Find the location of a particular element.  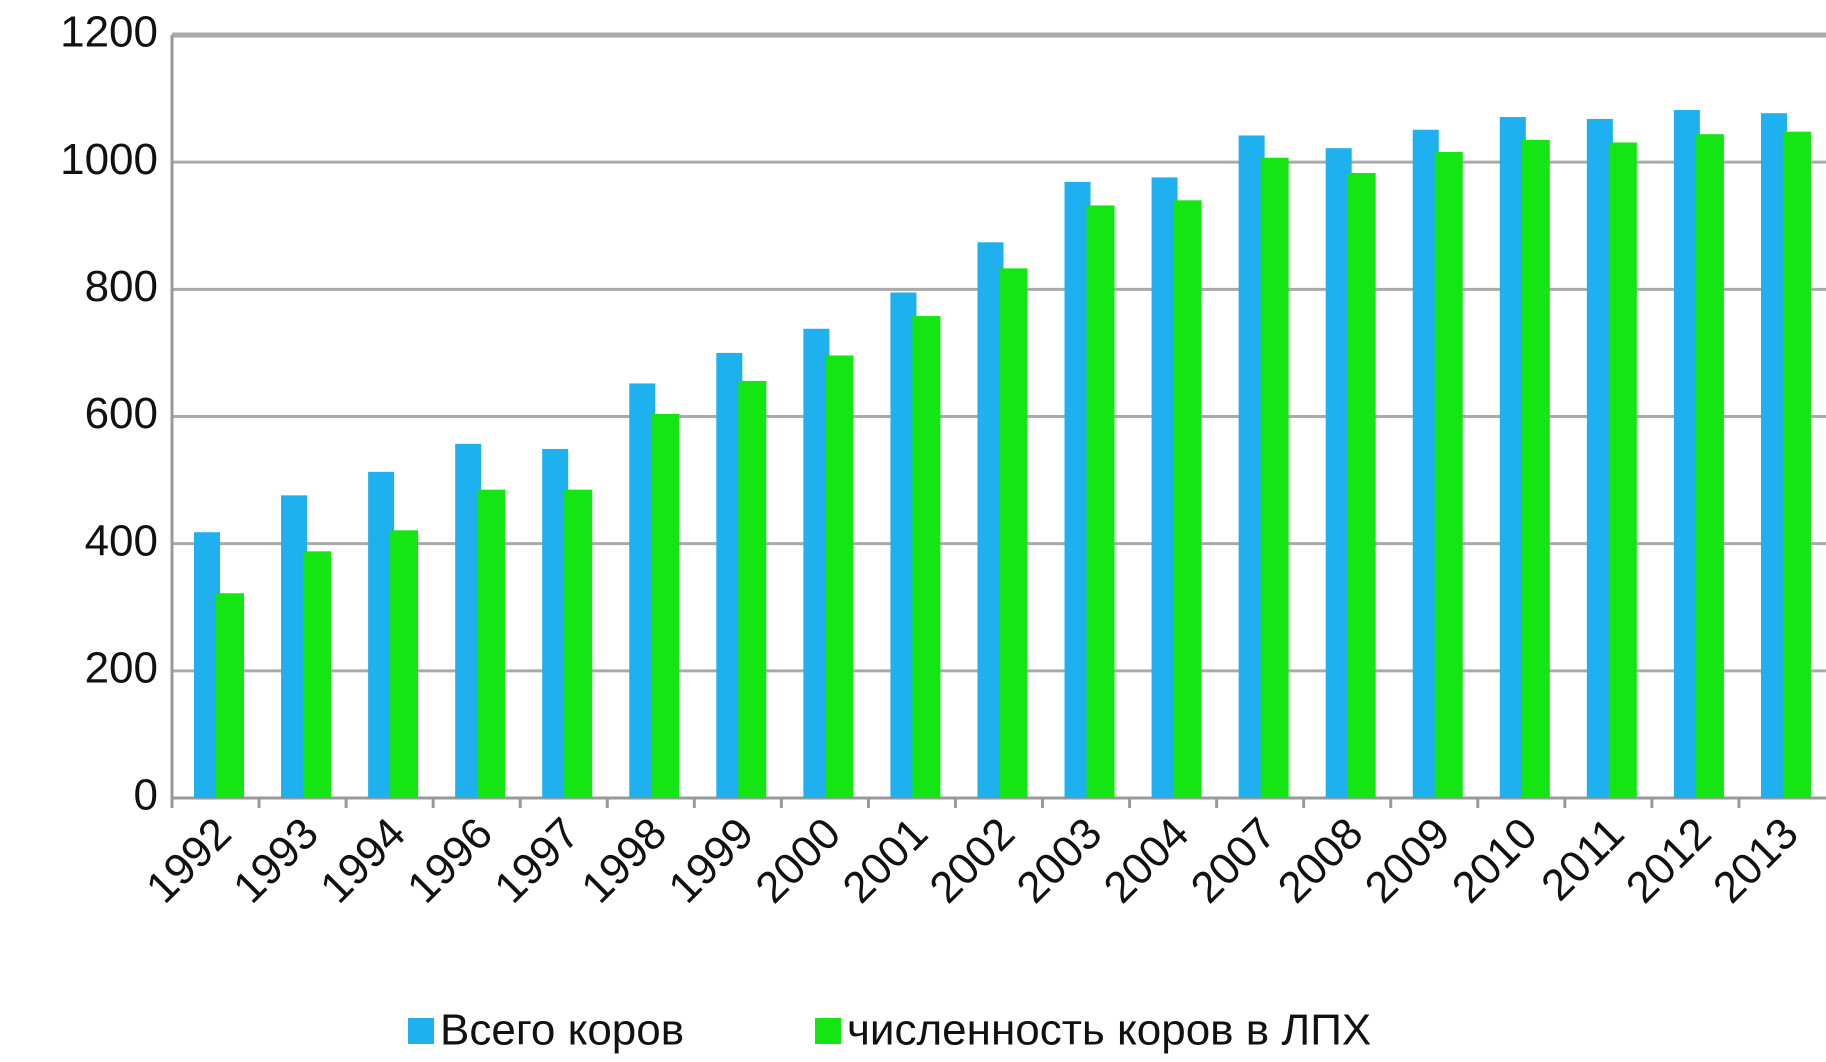

x-tick-label: 1992 is located at coordinates (189, 861).